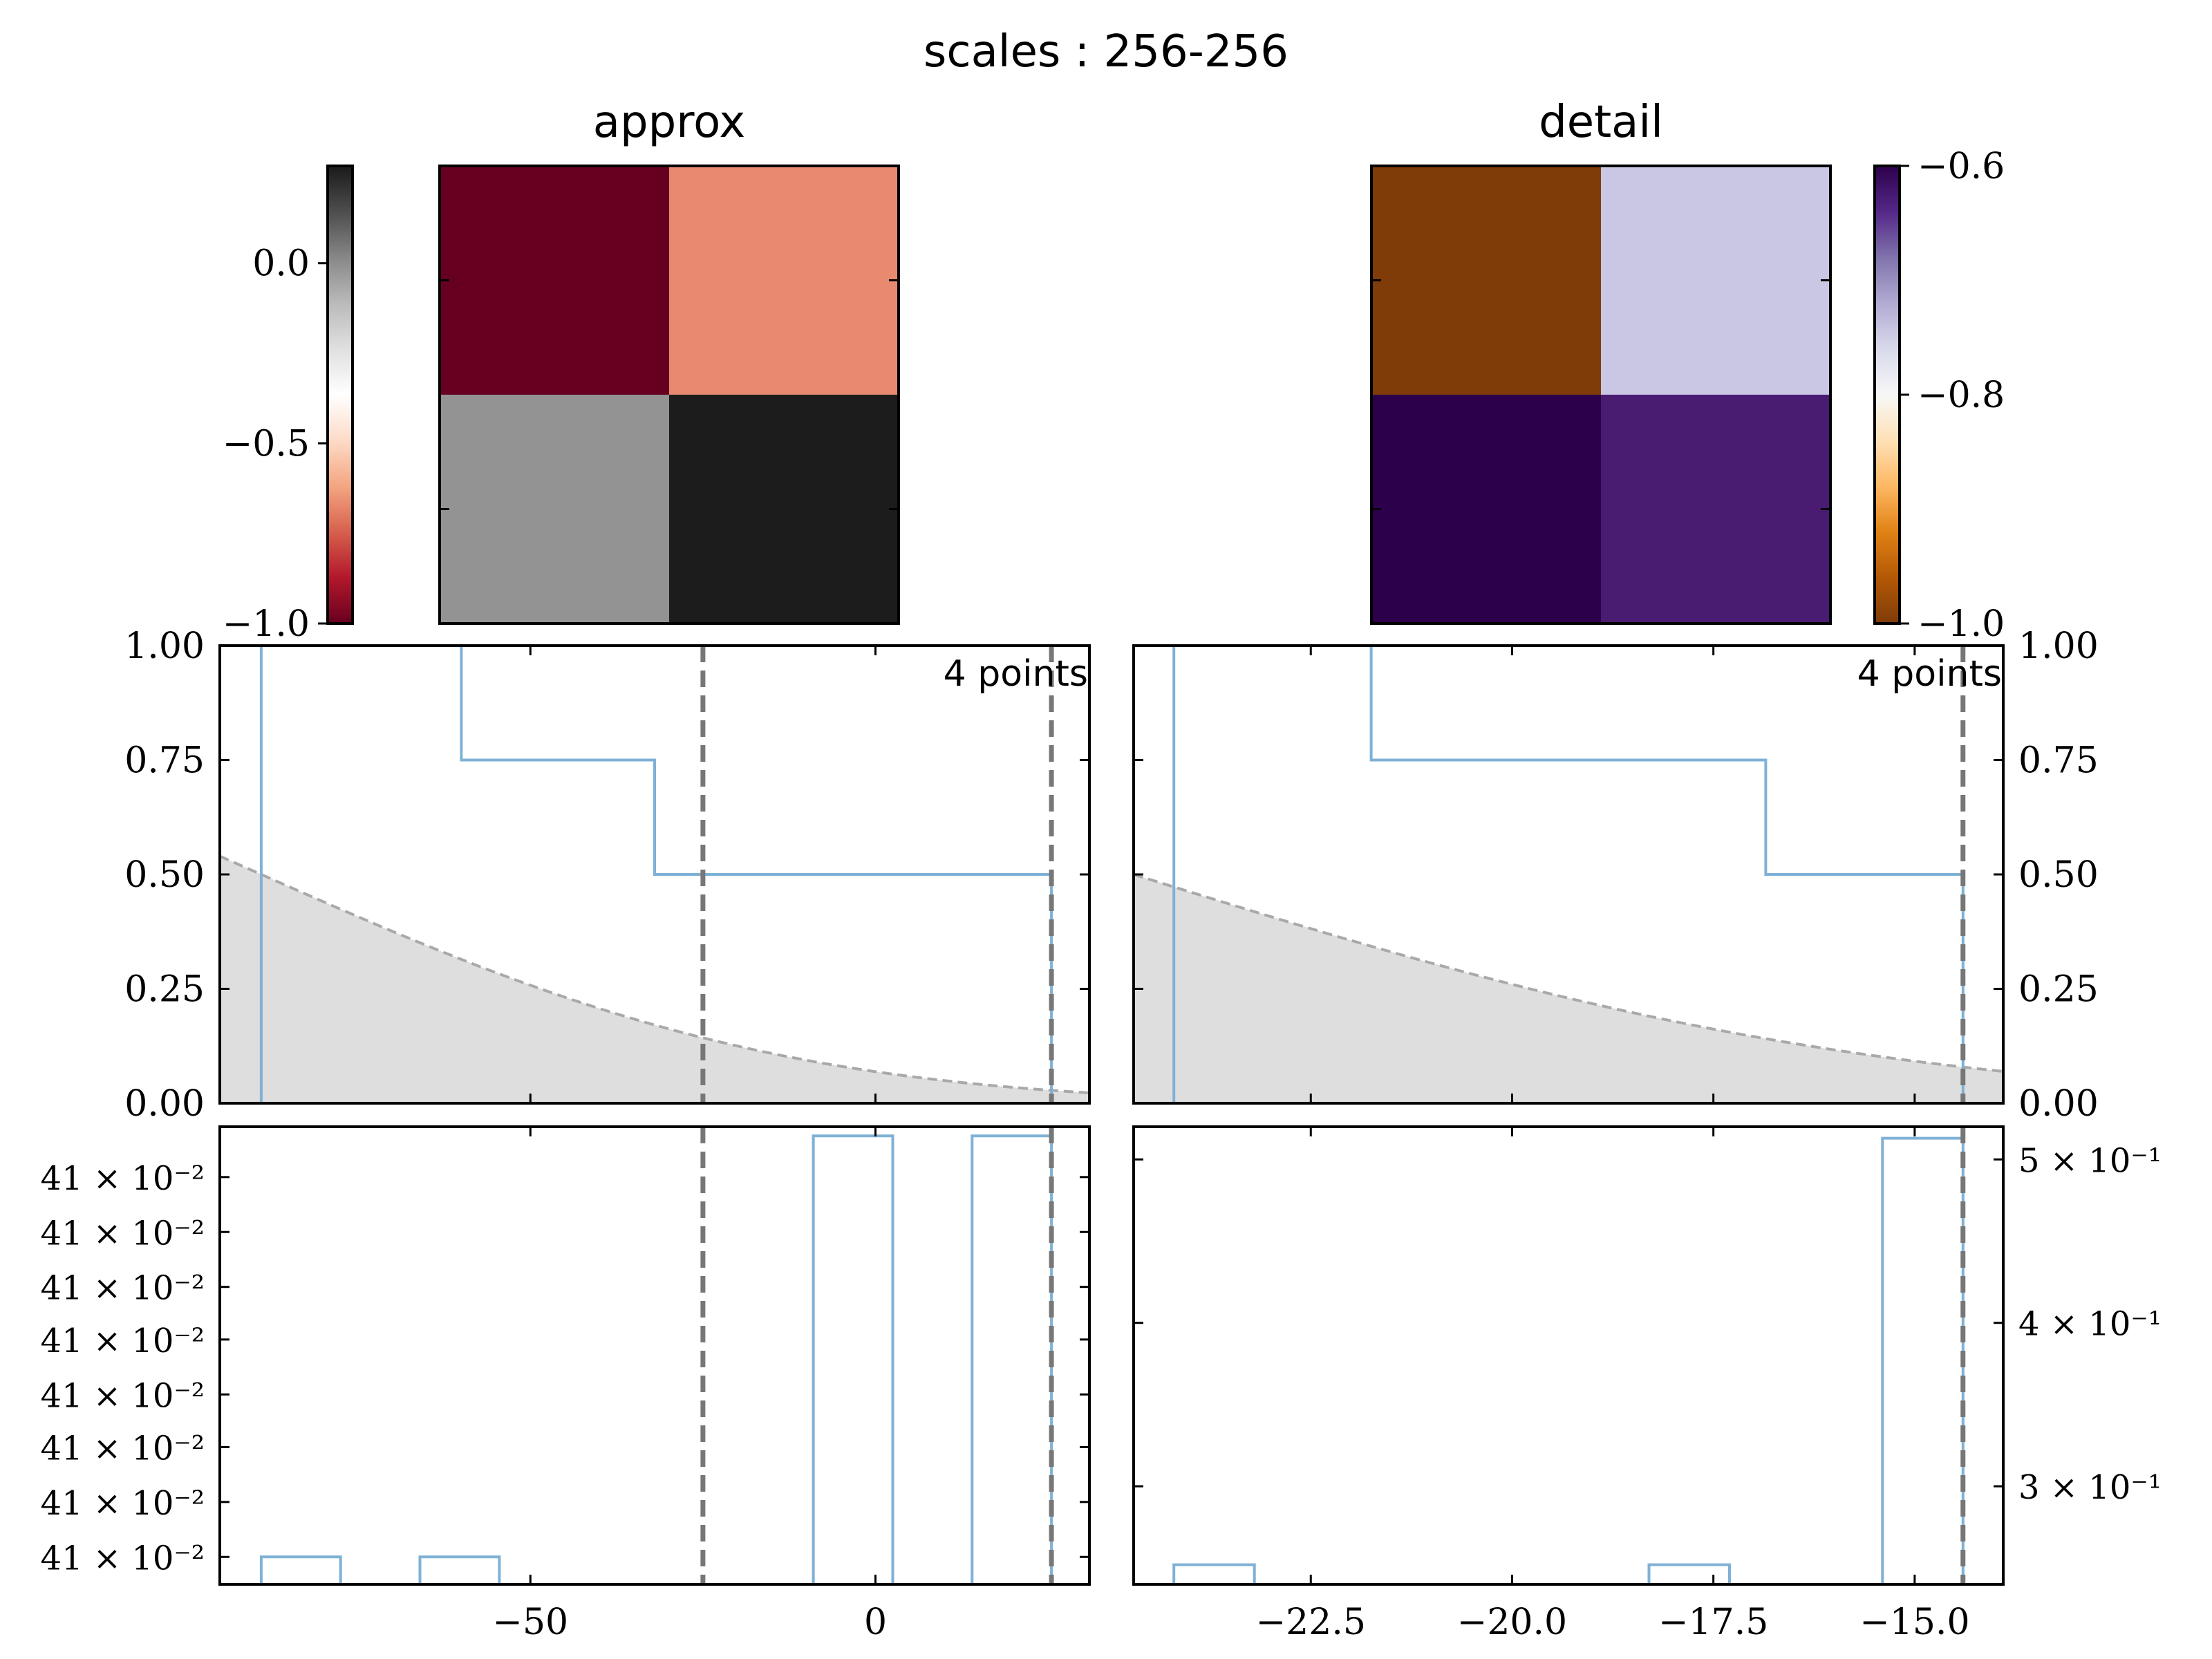  What do you see at coordinates (1961, 167) in the screenshot?
I see `colorbar-tick-label: −0.6` at bounding box center [1961, 167].